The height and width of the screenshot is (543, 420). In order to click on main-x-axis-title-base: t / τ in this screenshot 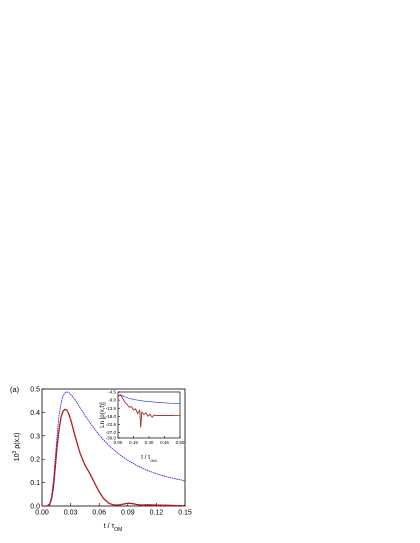, I will do `click(109, 526)`.